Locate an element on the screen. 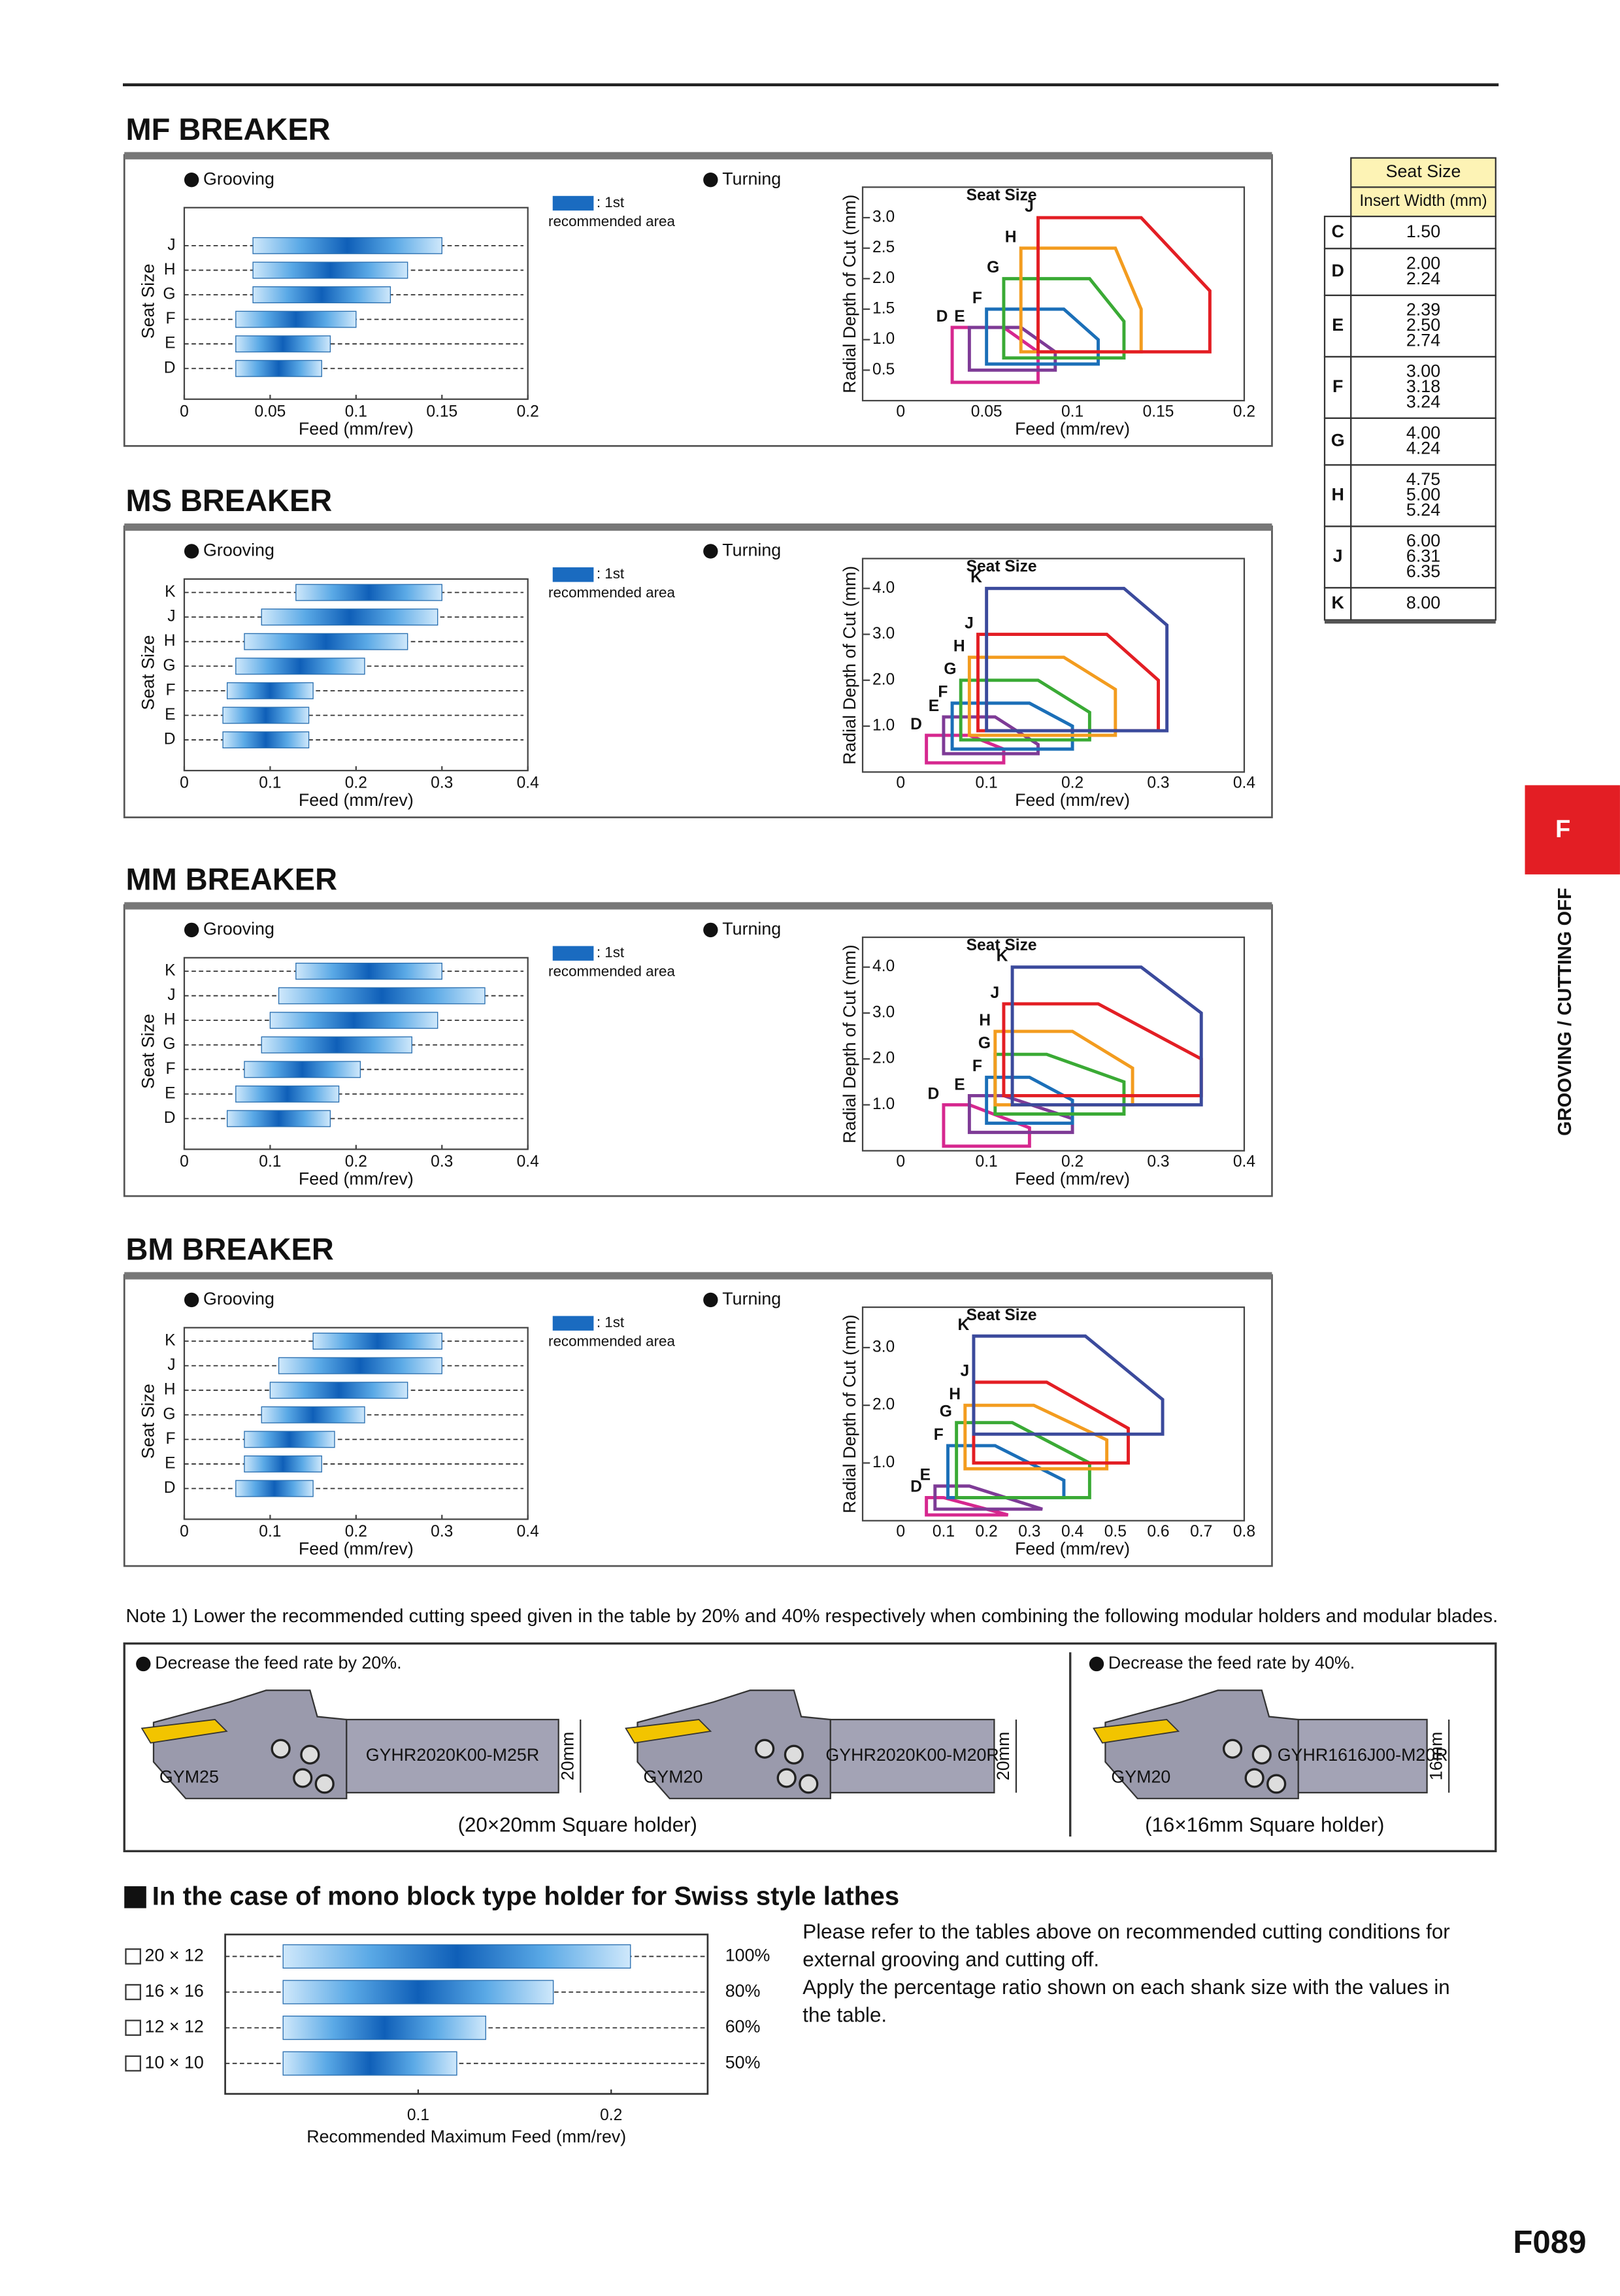 Image resolution: width=1620 pixels, height=2296 pixels. table-cell is located at coordinates (1337, 604).